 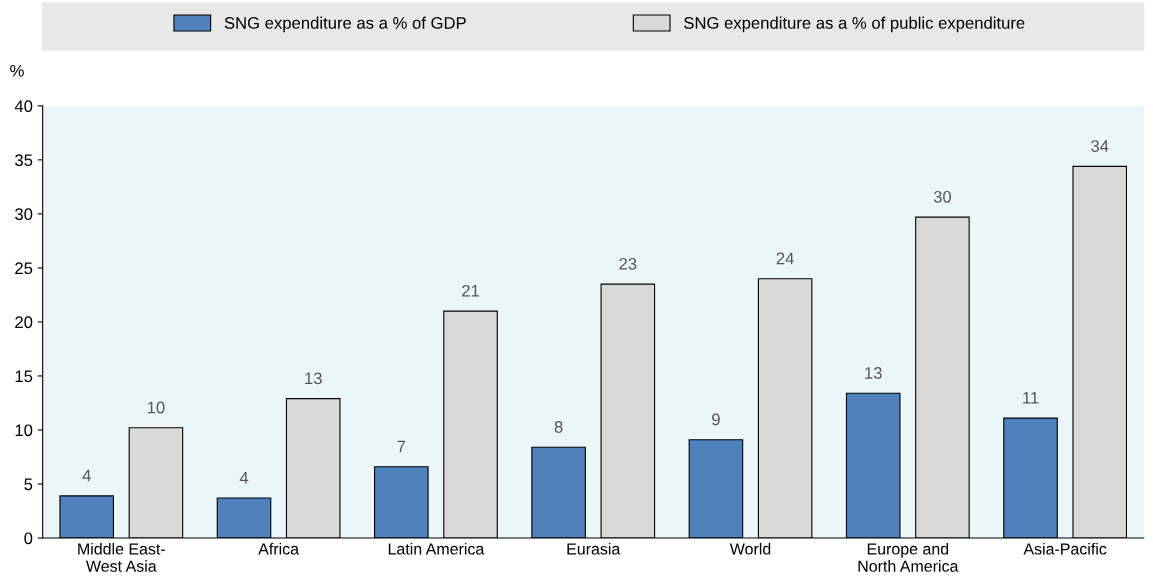 I want to click on x-tick-label: Middle East- West Asia, so click(x=121, y=557).